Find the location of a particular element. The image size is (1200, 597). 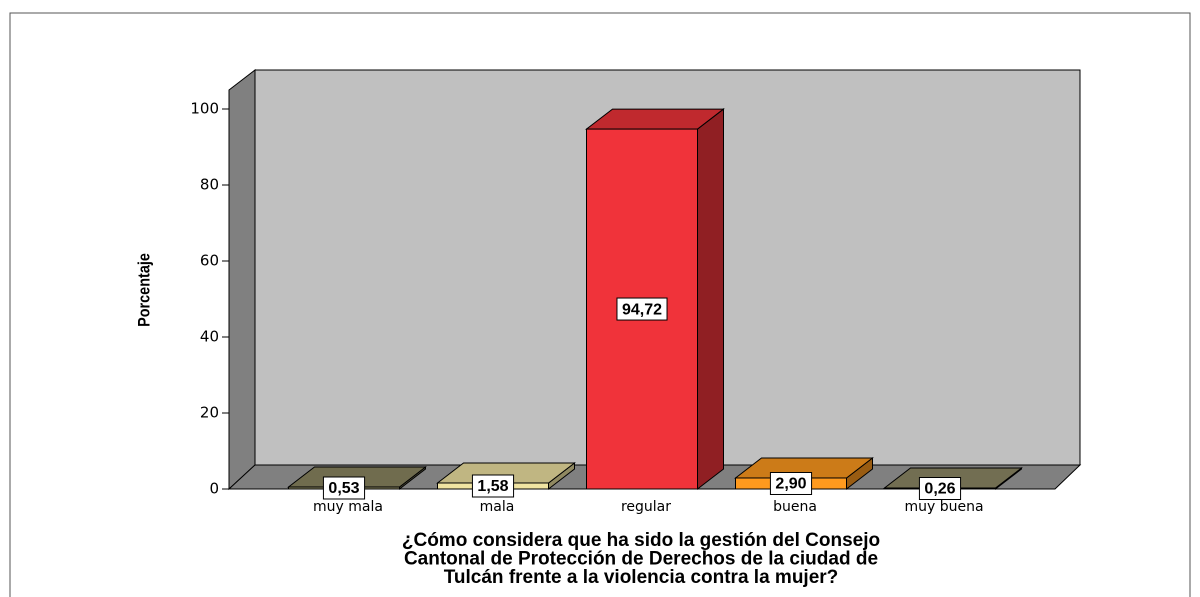

y-tick-label: 20 is located at coordinates (209, 413).